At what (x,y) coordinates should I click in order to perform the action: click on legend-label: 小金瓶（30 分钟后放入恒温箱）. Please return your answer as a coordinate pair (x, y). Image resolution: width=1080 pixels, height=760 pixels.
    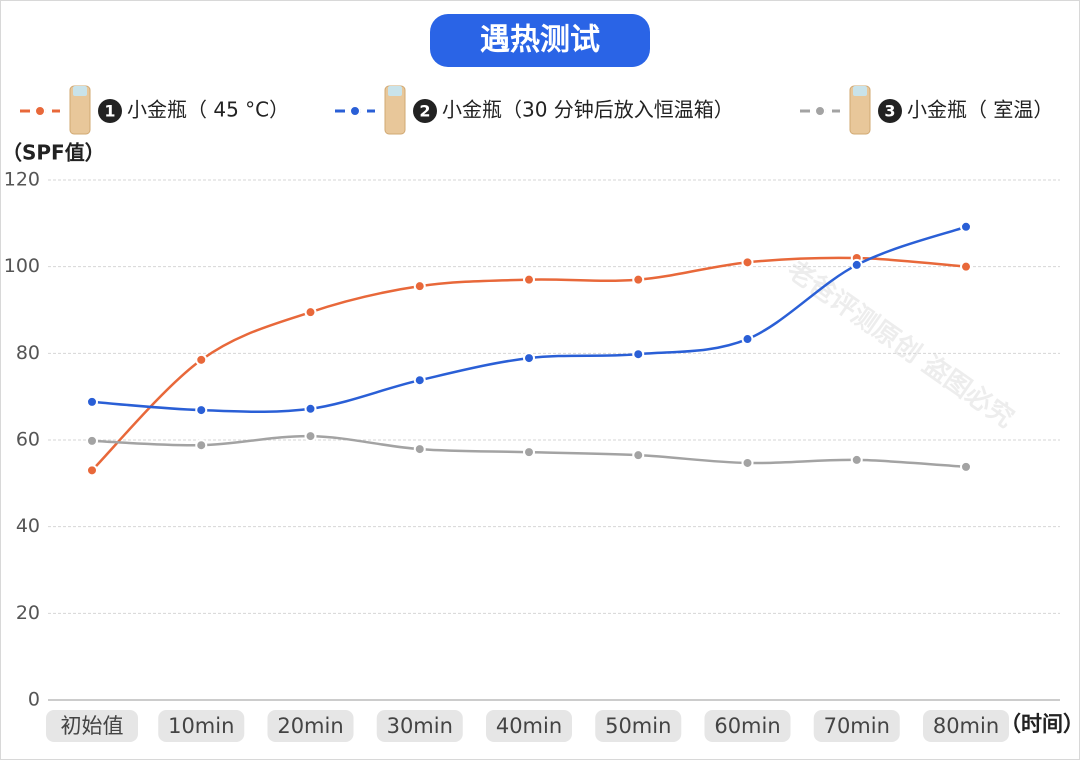
    Looking at the image, I should click on (588, 110).